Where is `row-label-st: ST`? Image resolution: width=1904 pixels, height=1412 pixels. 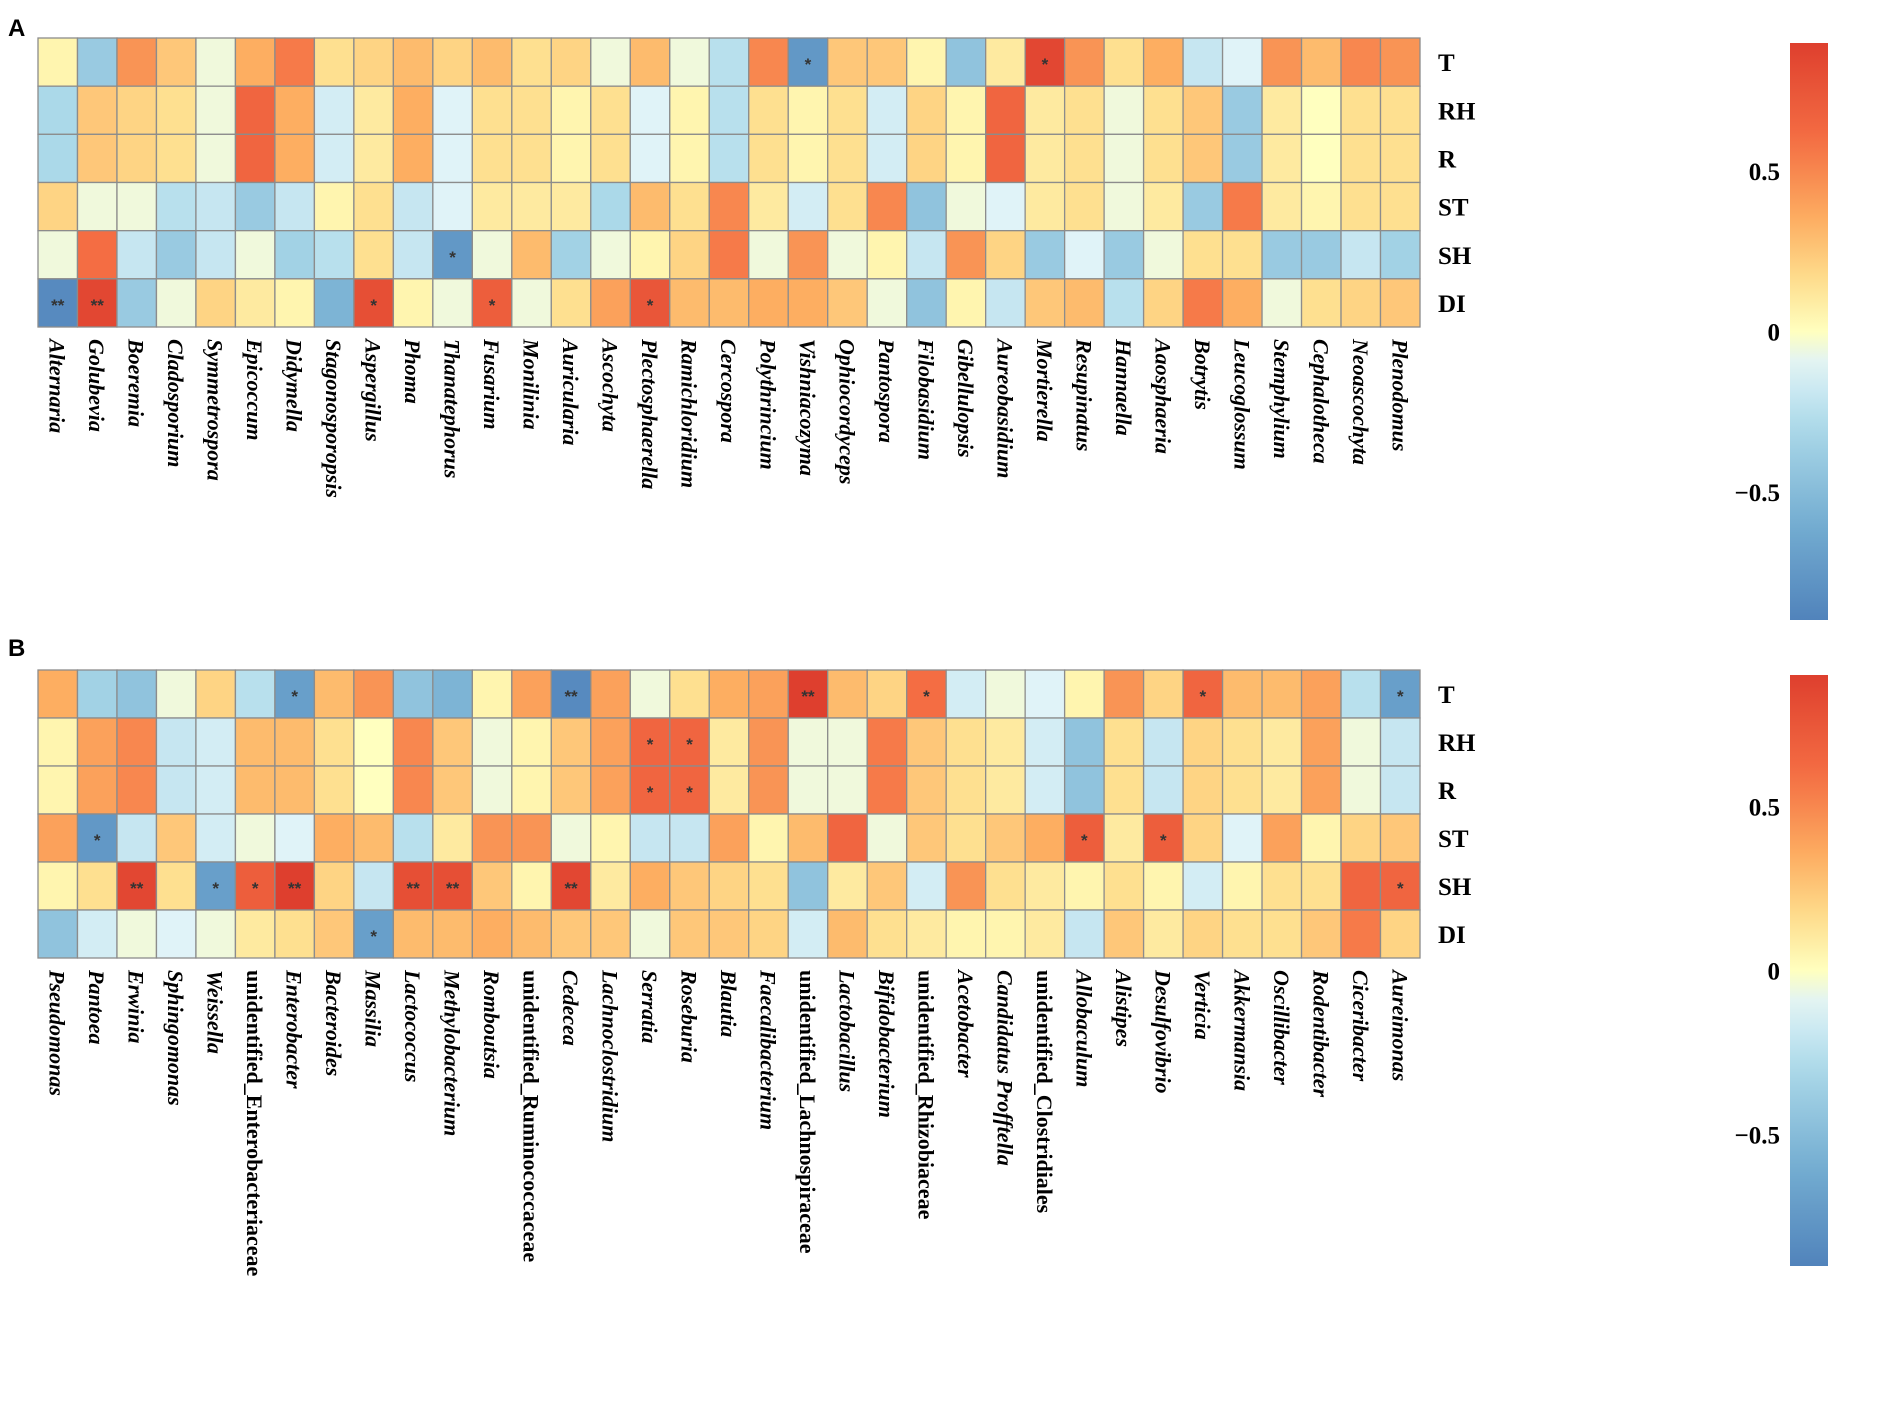
row-label-st: ST is located at coordinates (1453, 208).